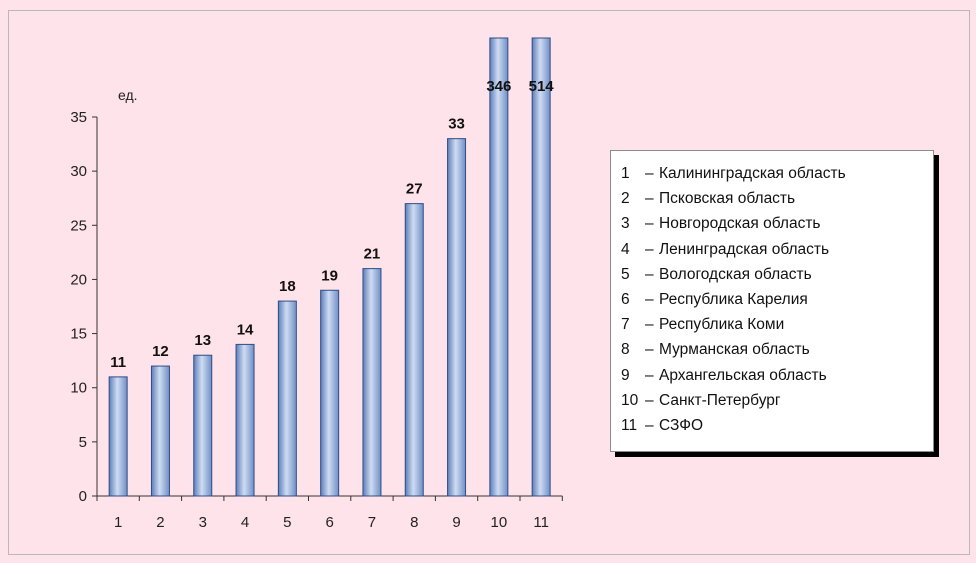 The width and height of the screenshot is (976, 563). Describe the element at coordinates (743, 375) in the screenshot. I see `legend-item-label: Архангельская область` at that location.